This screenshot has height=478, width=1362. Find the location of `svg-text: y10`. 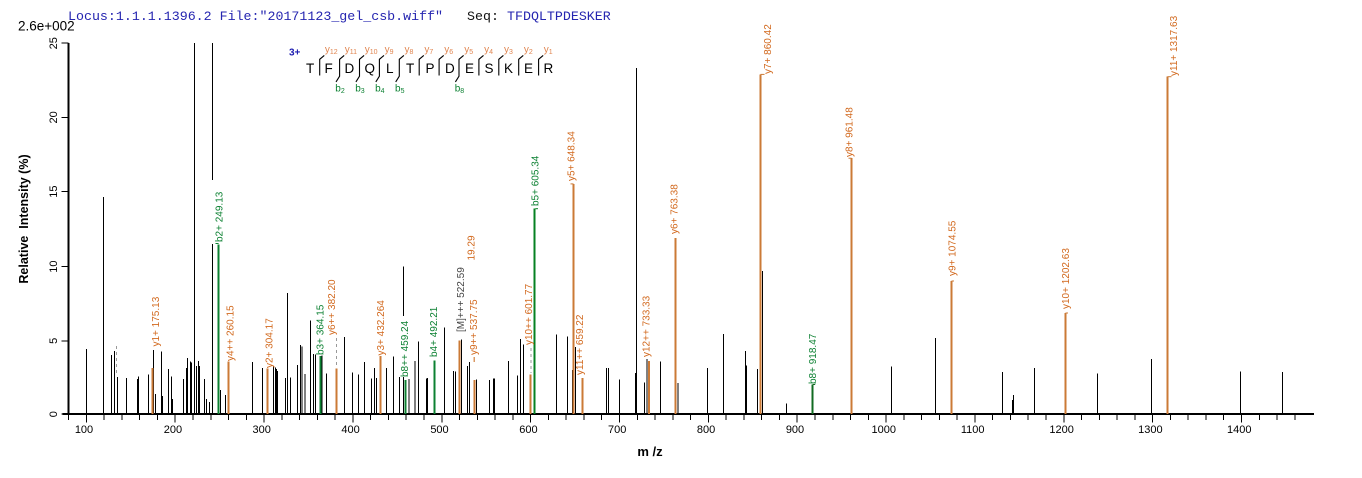

svg-text: y10 is located at coordinates (371, 51).